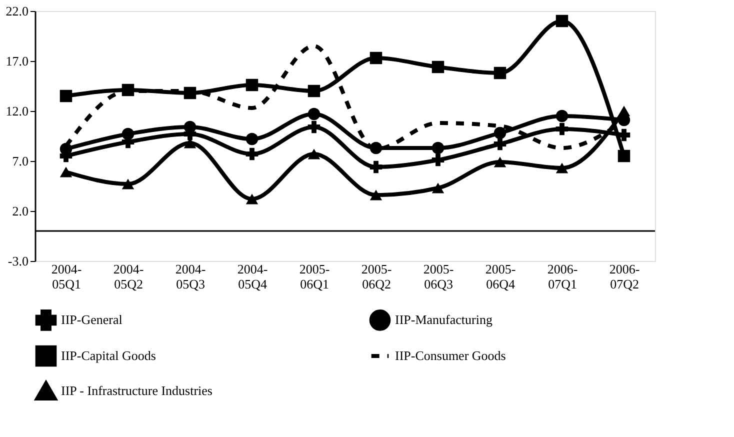 The height and width of the screenshot is (437, 734). I want to click on y-tick-label: 22.0, so click(17, 11).